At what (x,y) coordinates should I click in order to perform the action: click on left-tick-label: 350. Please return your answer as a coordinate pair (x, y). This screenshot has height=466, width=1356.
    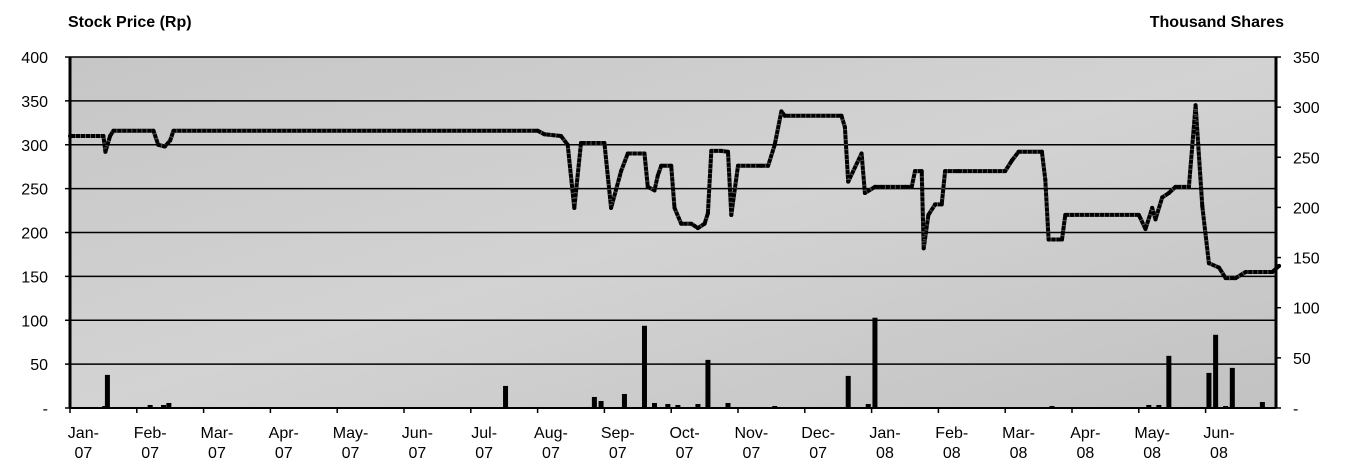
    Looking at the image, I should click on (34, 102).